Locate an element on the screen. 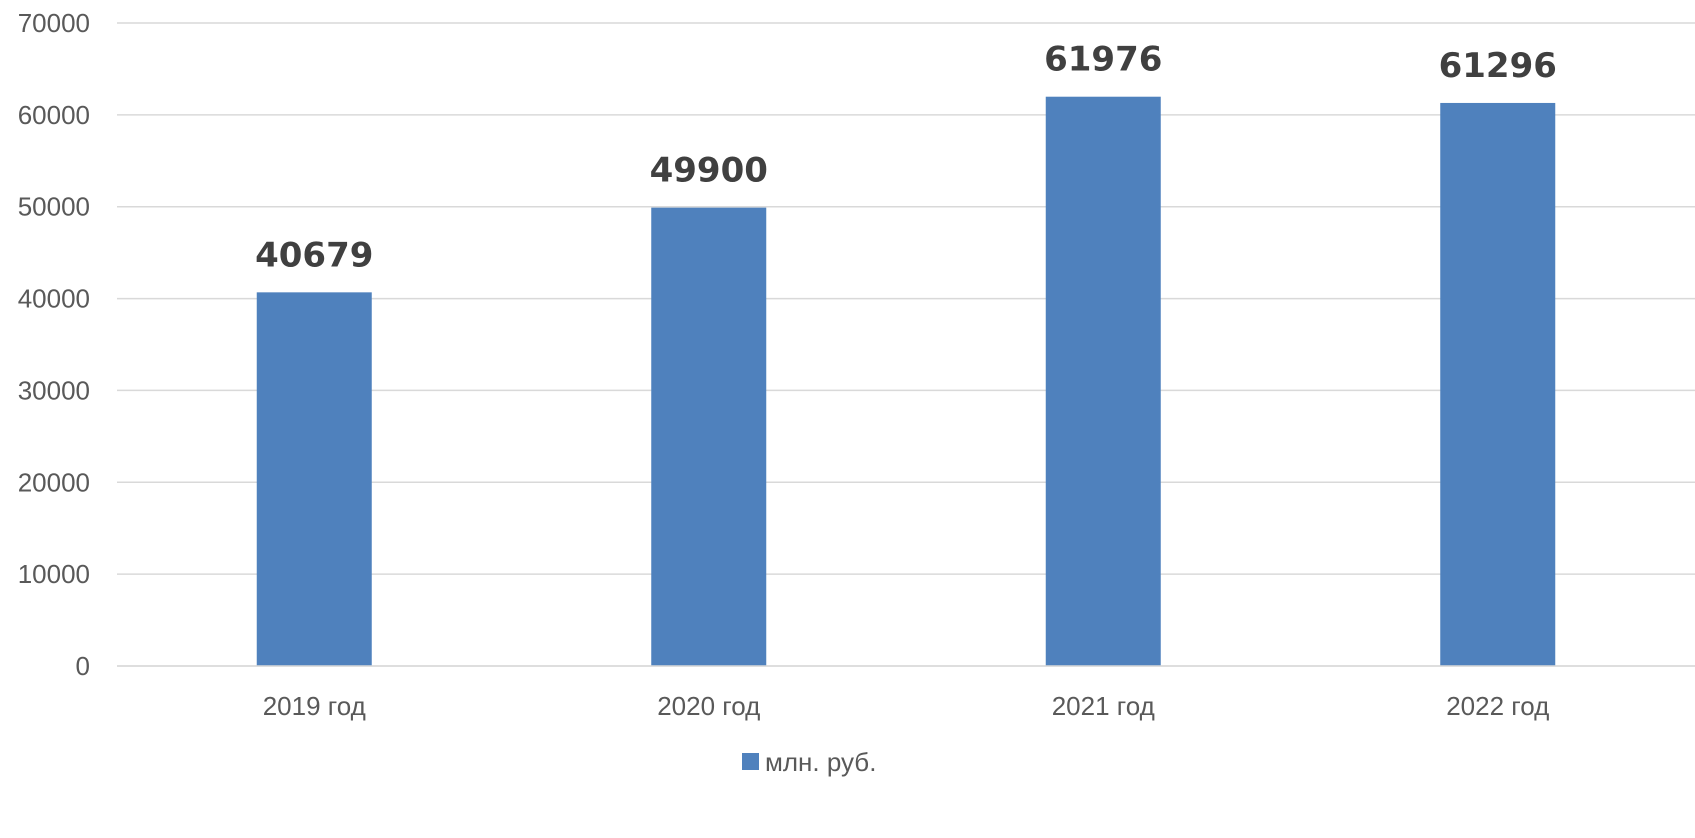 The height and width of the screenshot is (838, 1695). y-tick-label: 60000 is located at coordinates (54, 115).